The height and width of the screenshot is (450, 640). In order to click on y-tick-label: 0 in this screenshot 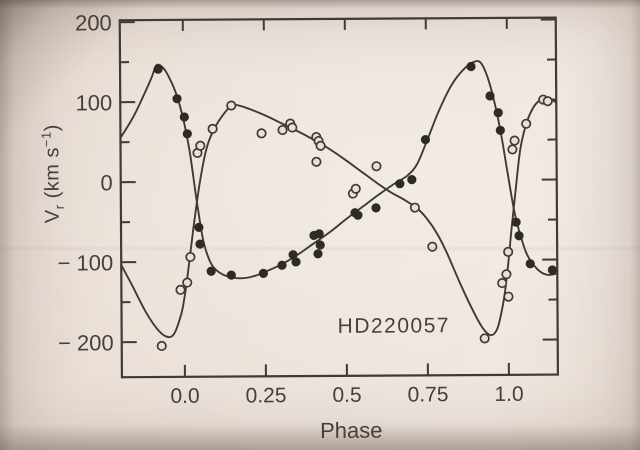, I will do `click(106, 182)`.